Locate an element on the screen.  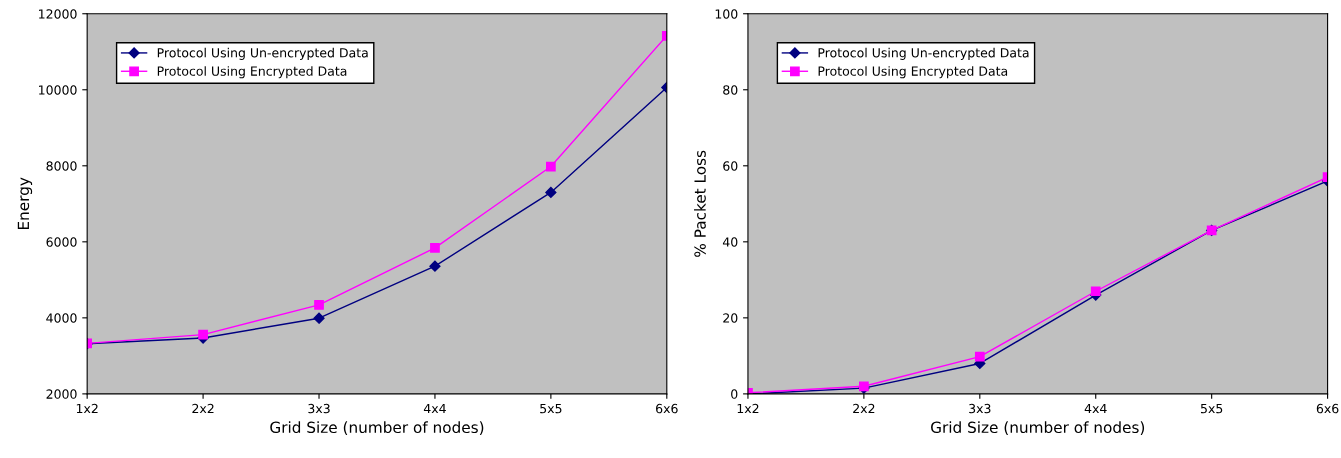
y-tick-label: 60 is located at coordinates (730, 166).